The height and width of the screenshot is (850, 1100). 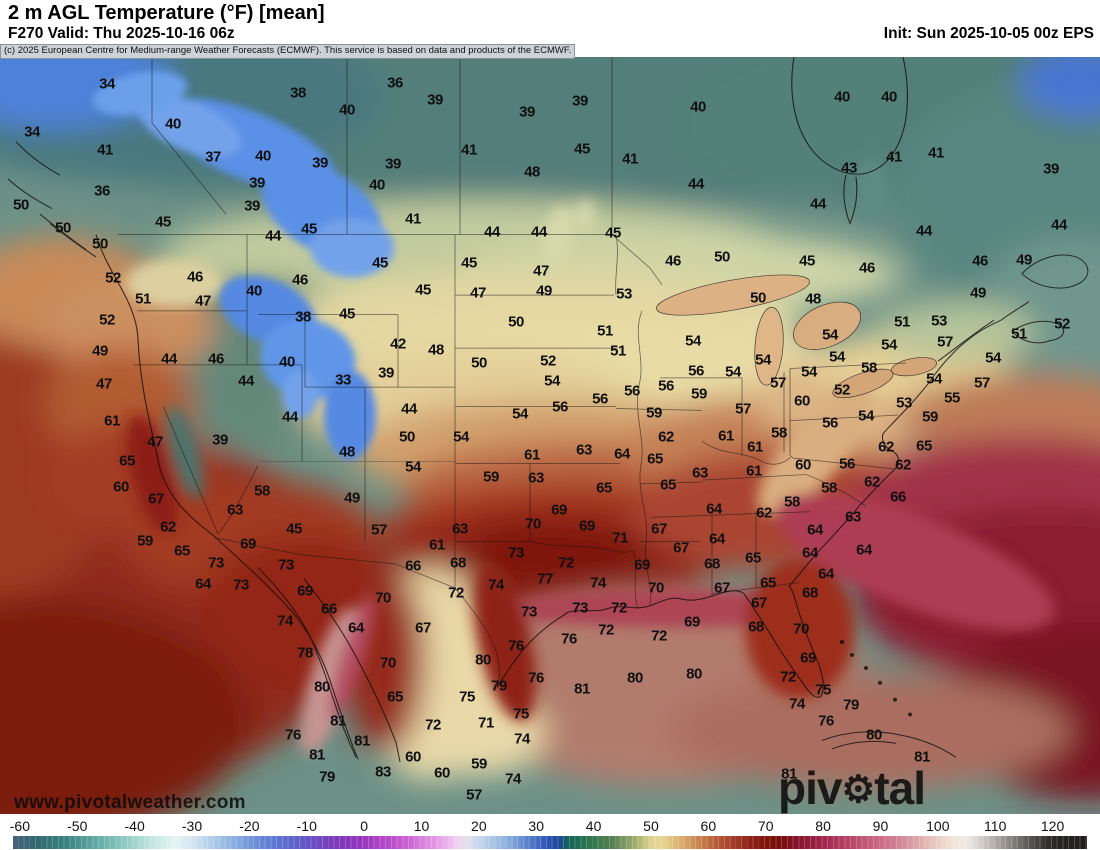 What do you see at coordinates (722, 588) in the screenshot?
I see `temp-label: 67` at bounding box center [722, 588].